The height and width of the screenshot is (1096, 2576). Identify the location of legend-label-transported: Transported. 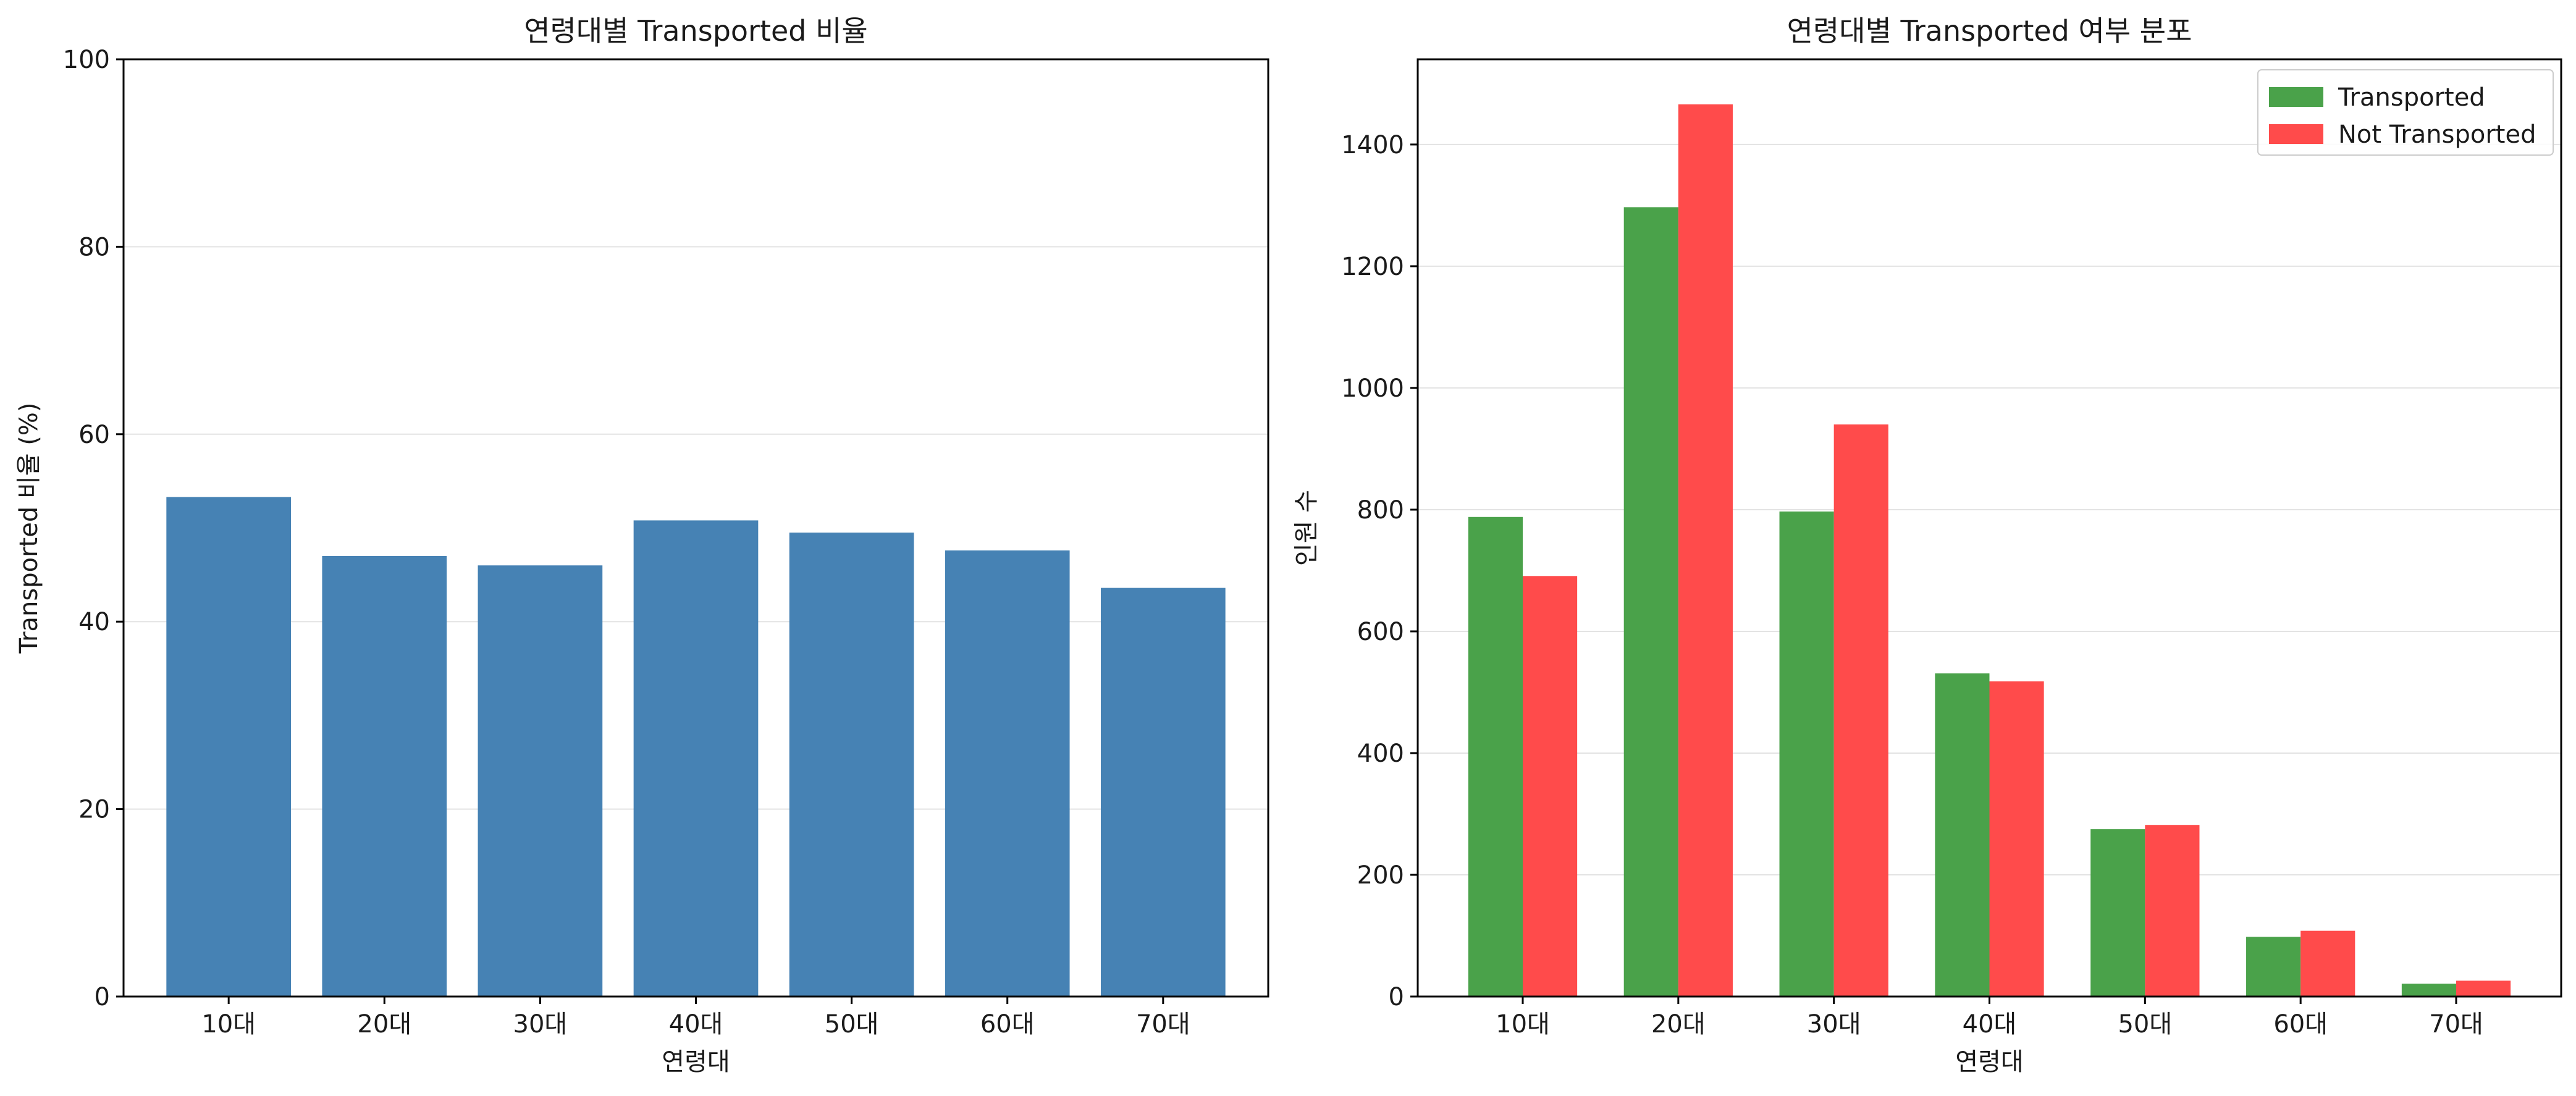
(2411, 97).